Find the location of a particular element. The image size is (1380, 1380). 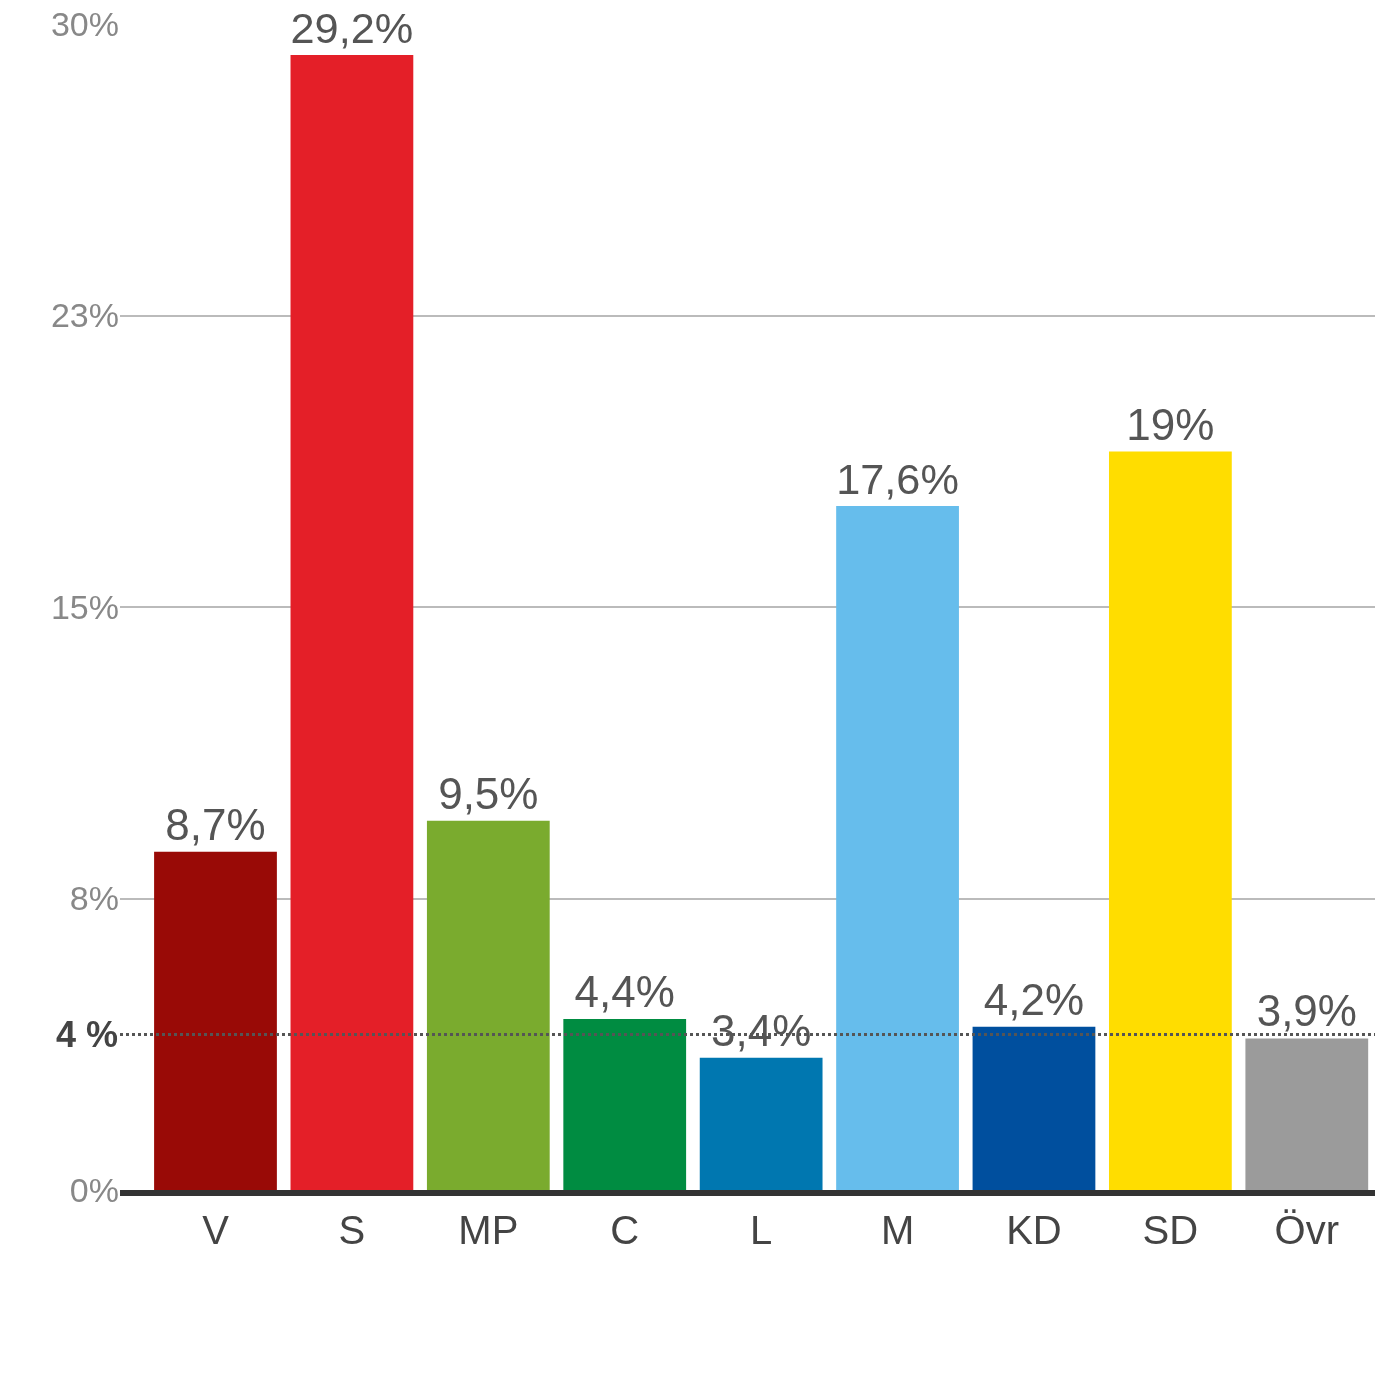

data-label: 3,4% is located at coordinates (761, 1030).